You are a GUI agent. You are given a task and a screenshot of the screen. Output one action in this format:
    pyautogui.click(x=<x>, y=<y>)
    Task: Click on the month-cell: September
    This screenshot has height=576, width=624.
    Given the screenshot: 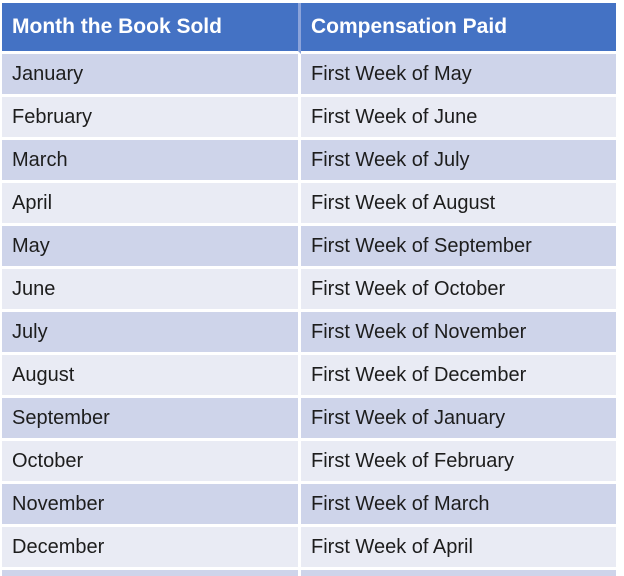 What is the action you would take?
    pyautogui.click(x=151, y=419)
    